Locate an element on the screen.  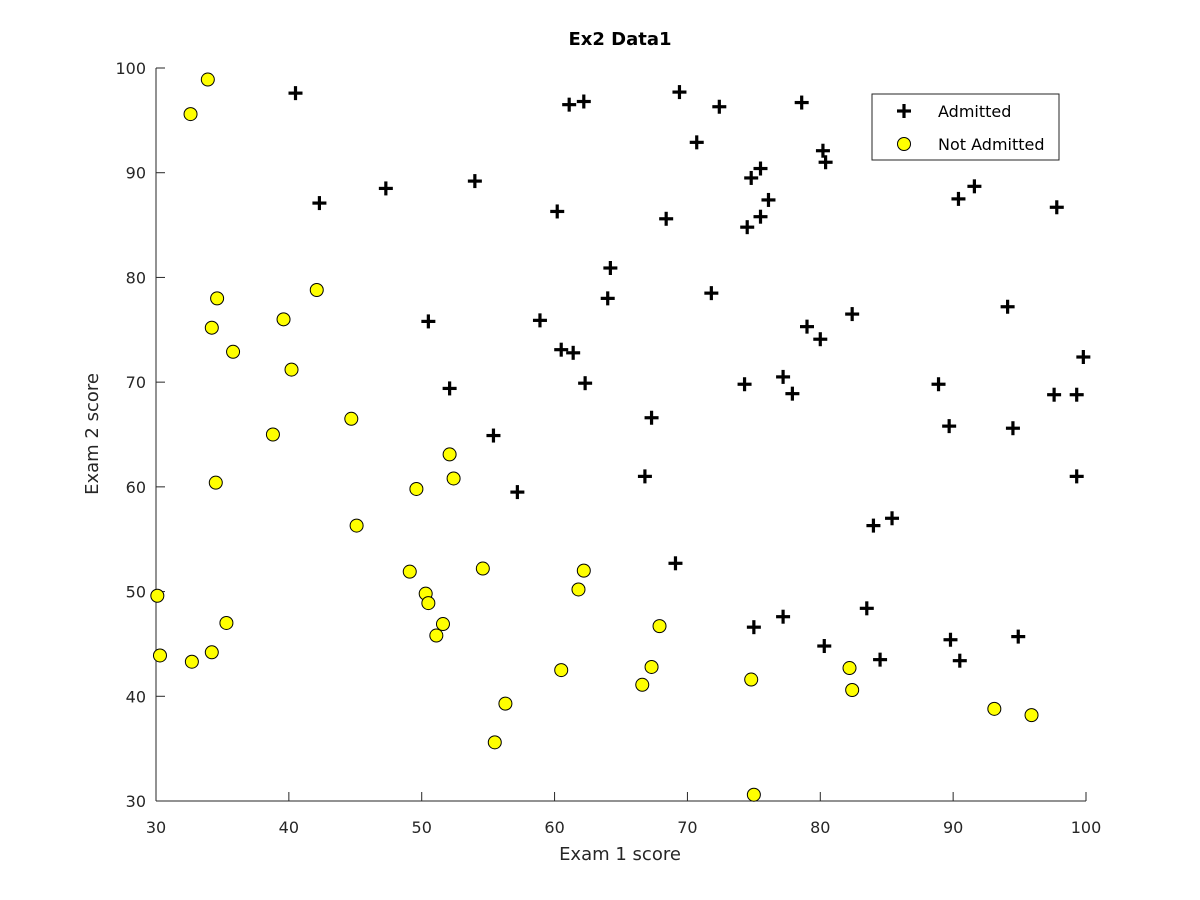
legend-marker-admitted is located at coordinates (904, 111).